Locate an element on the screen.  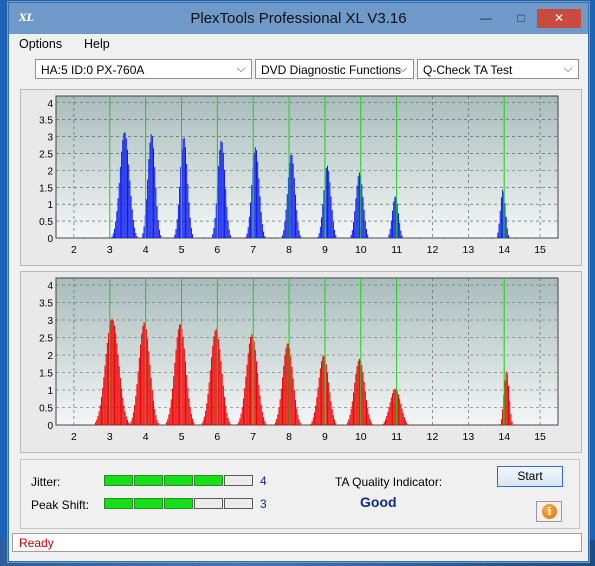
drive-select-value: HA:5 ID:0 PX-760A is located at coordinates (93, 70).